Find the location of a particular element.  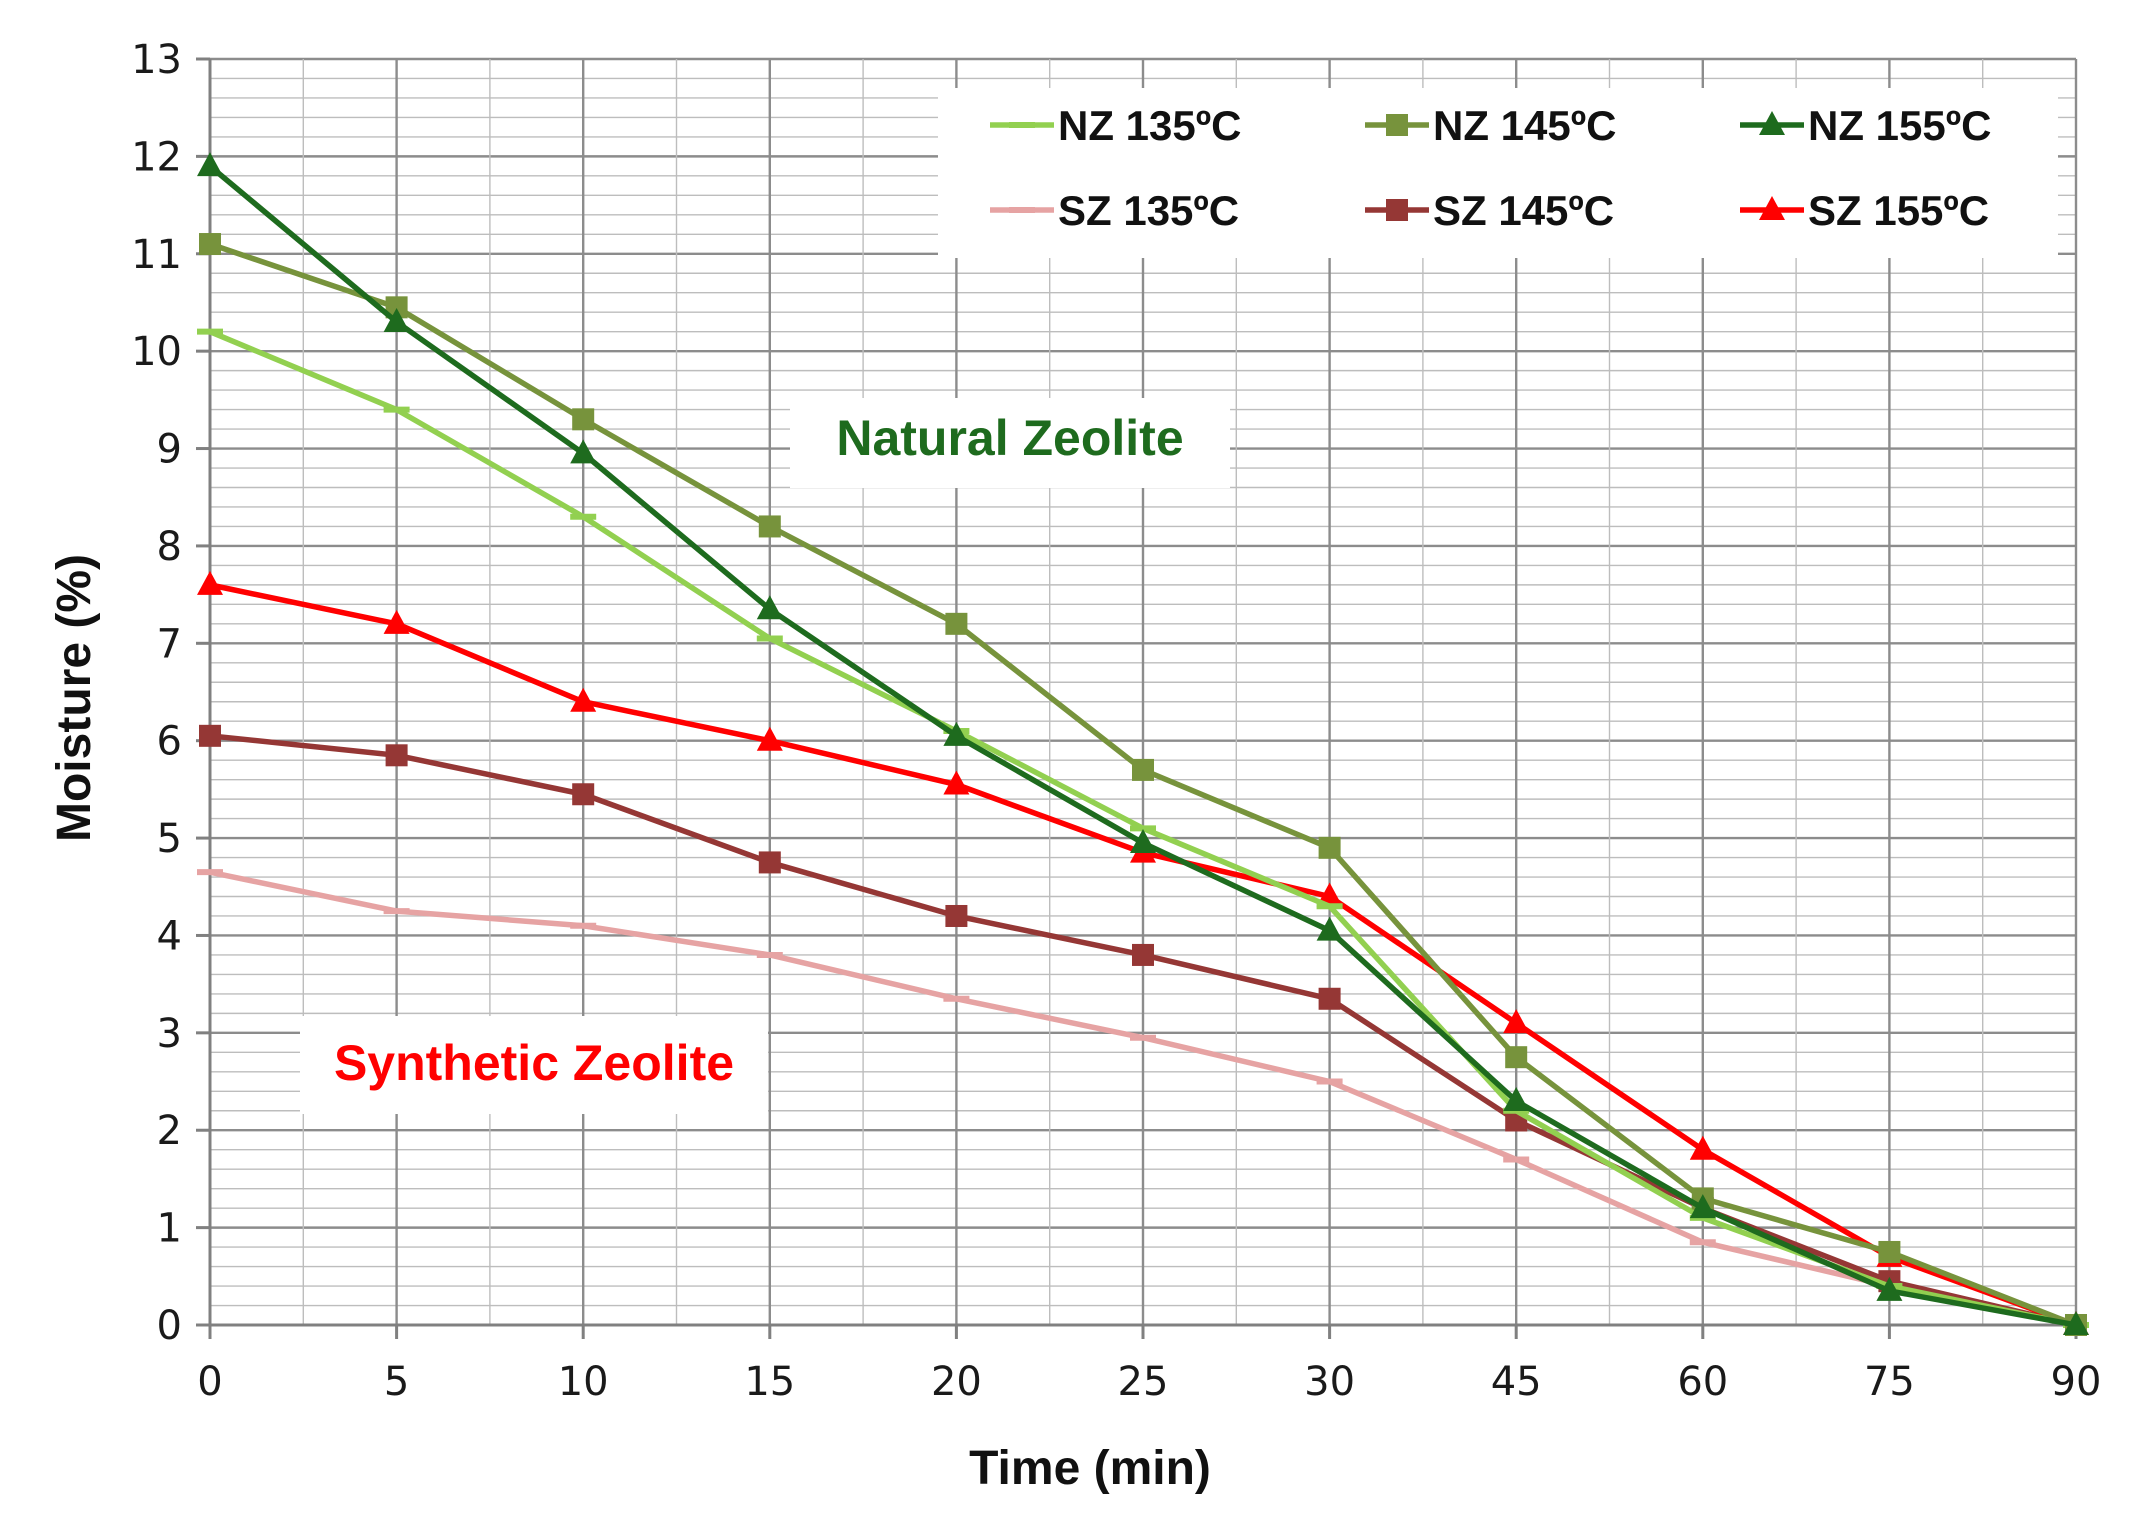

annotation-synthetic-zeolite-bg is located at coordinates (534, 1065).